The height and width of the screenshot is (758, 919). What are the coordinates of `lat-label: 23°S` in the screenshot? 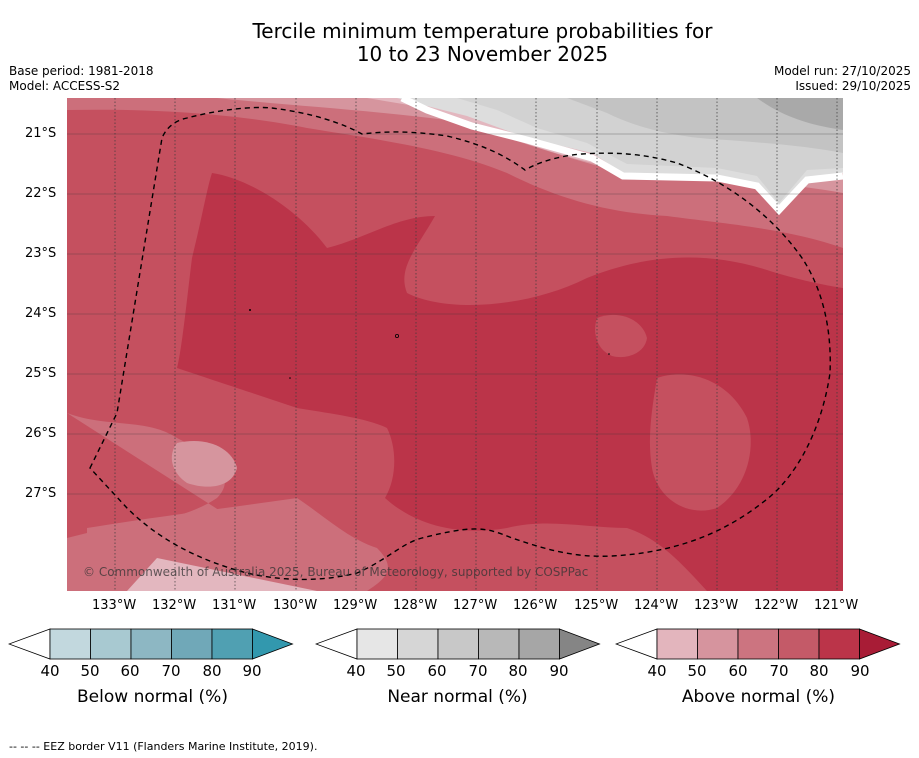 It's located at (41, 253).